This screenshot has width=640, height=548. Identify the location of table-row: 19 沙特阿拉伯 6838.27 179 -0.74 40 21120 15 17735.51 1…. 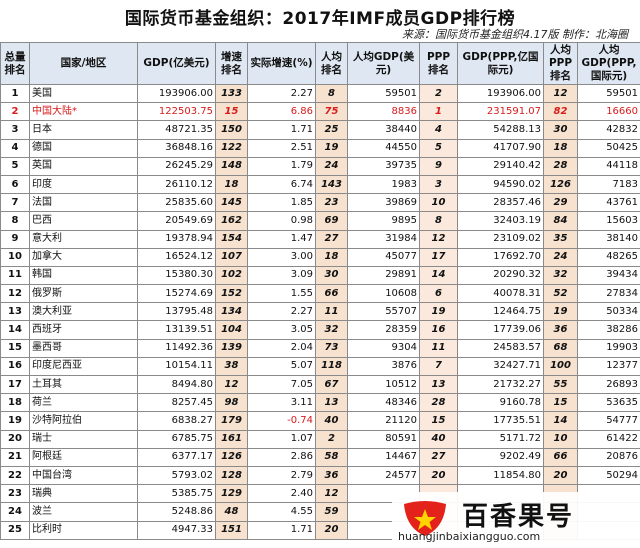
(320, 421).